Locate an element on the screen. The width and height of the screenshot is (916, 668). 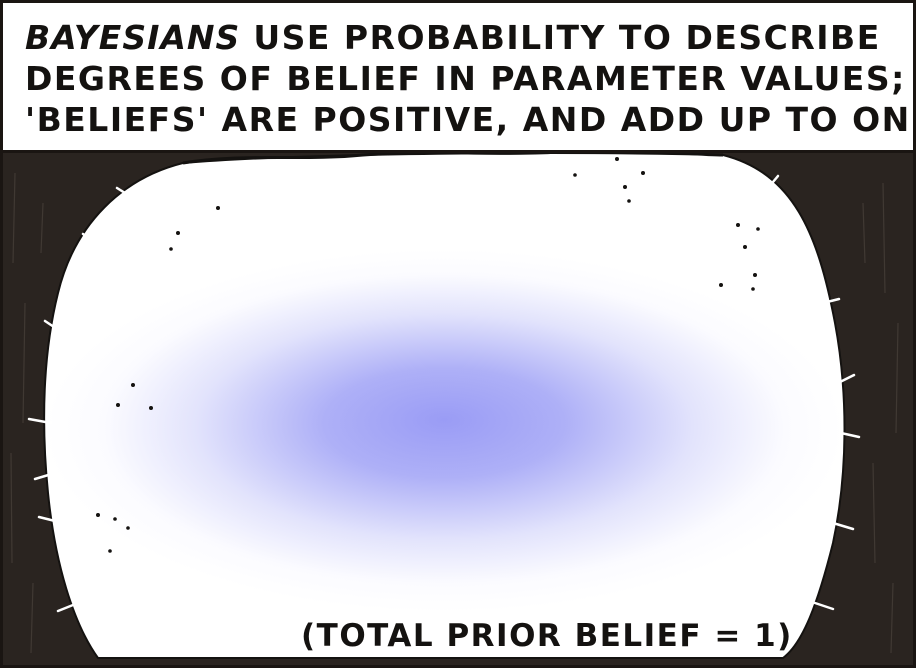
total-prior-belief-label: (TOTAL PRIOR BELIEF = 1) is located at coordinates (547, 636).